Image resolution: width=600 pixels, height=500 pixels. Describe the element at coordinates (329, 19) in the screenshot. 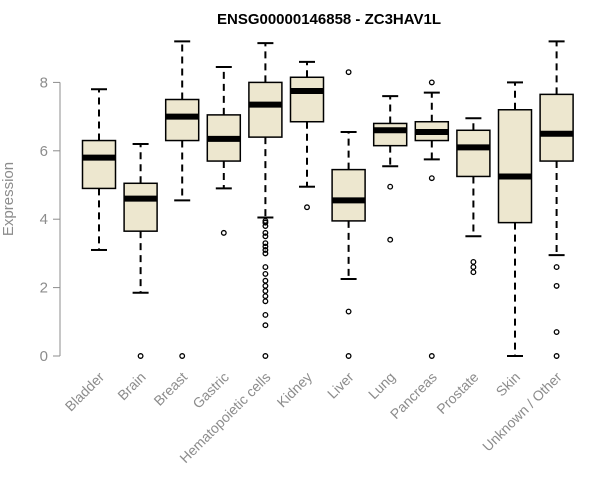

I see `chart-title: ENSG00000146858 - ZC3HAV1L` at that location.